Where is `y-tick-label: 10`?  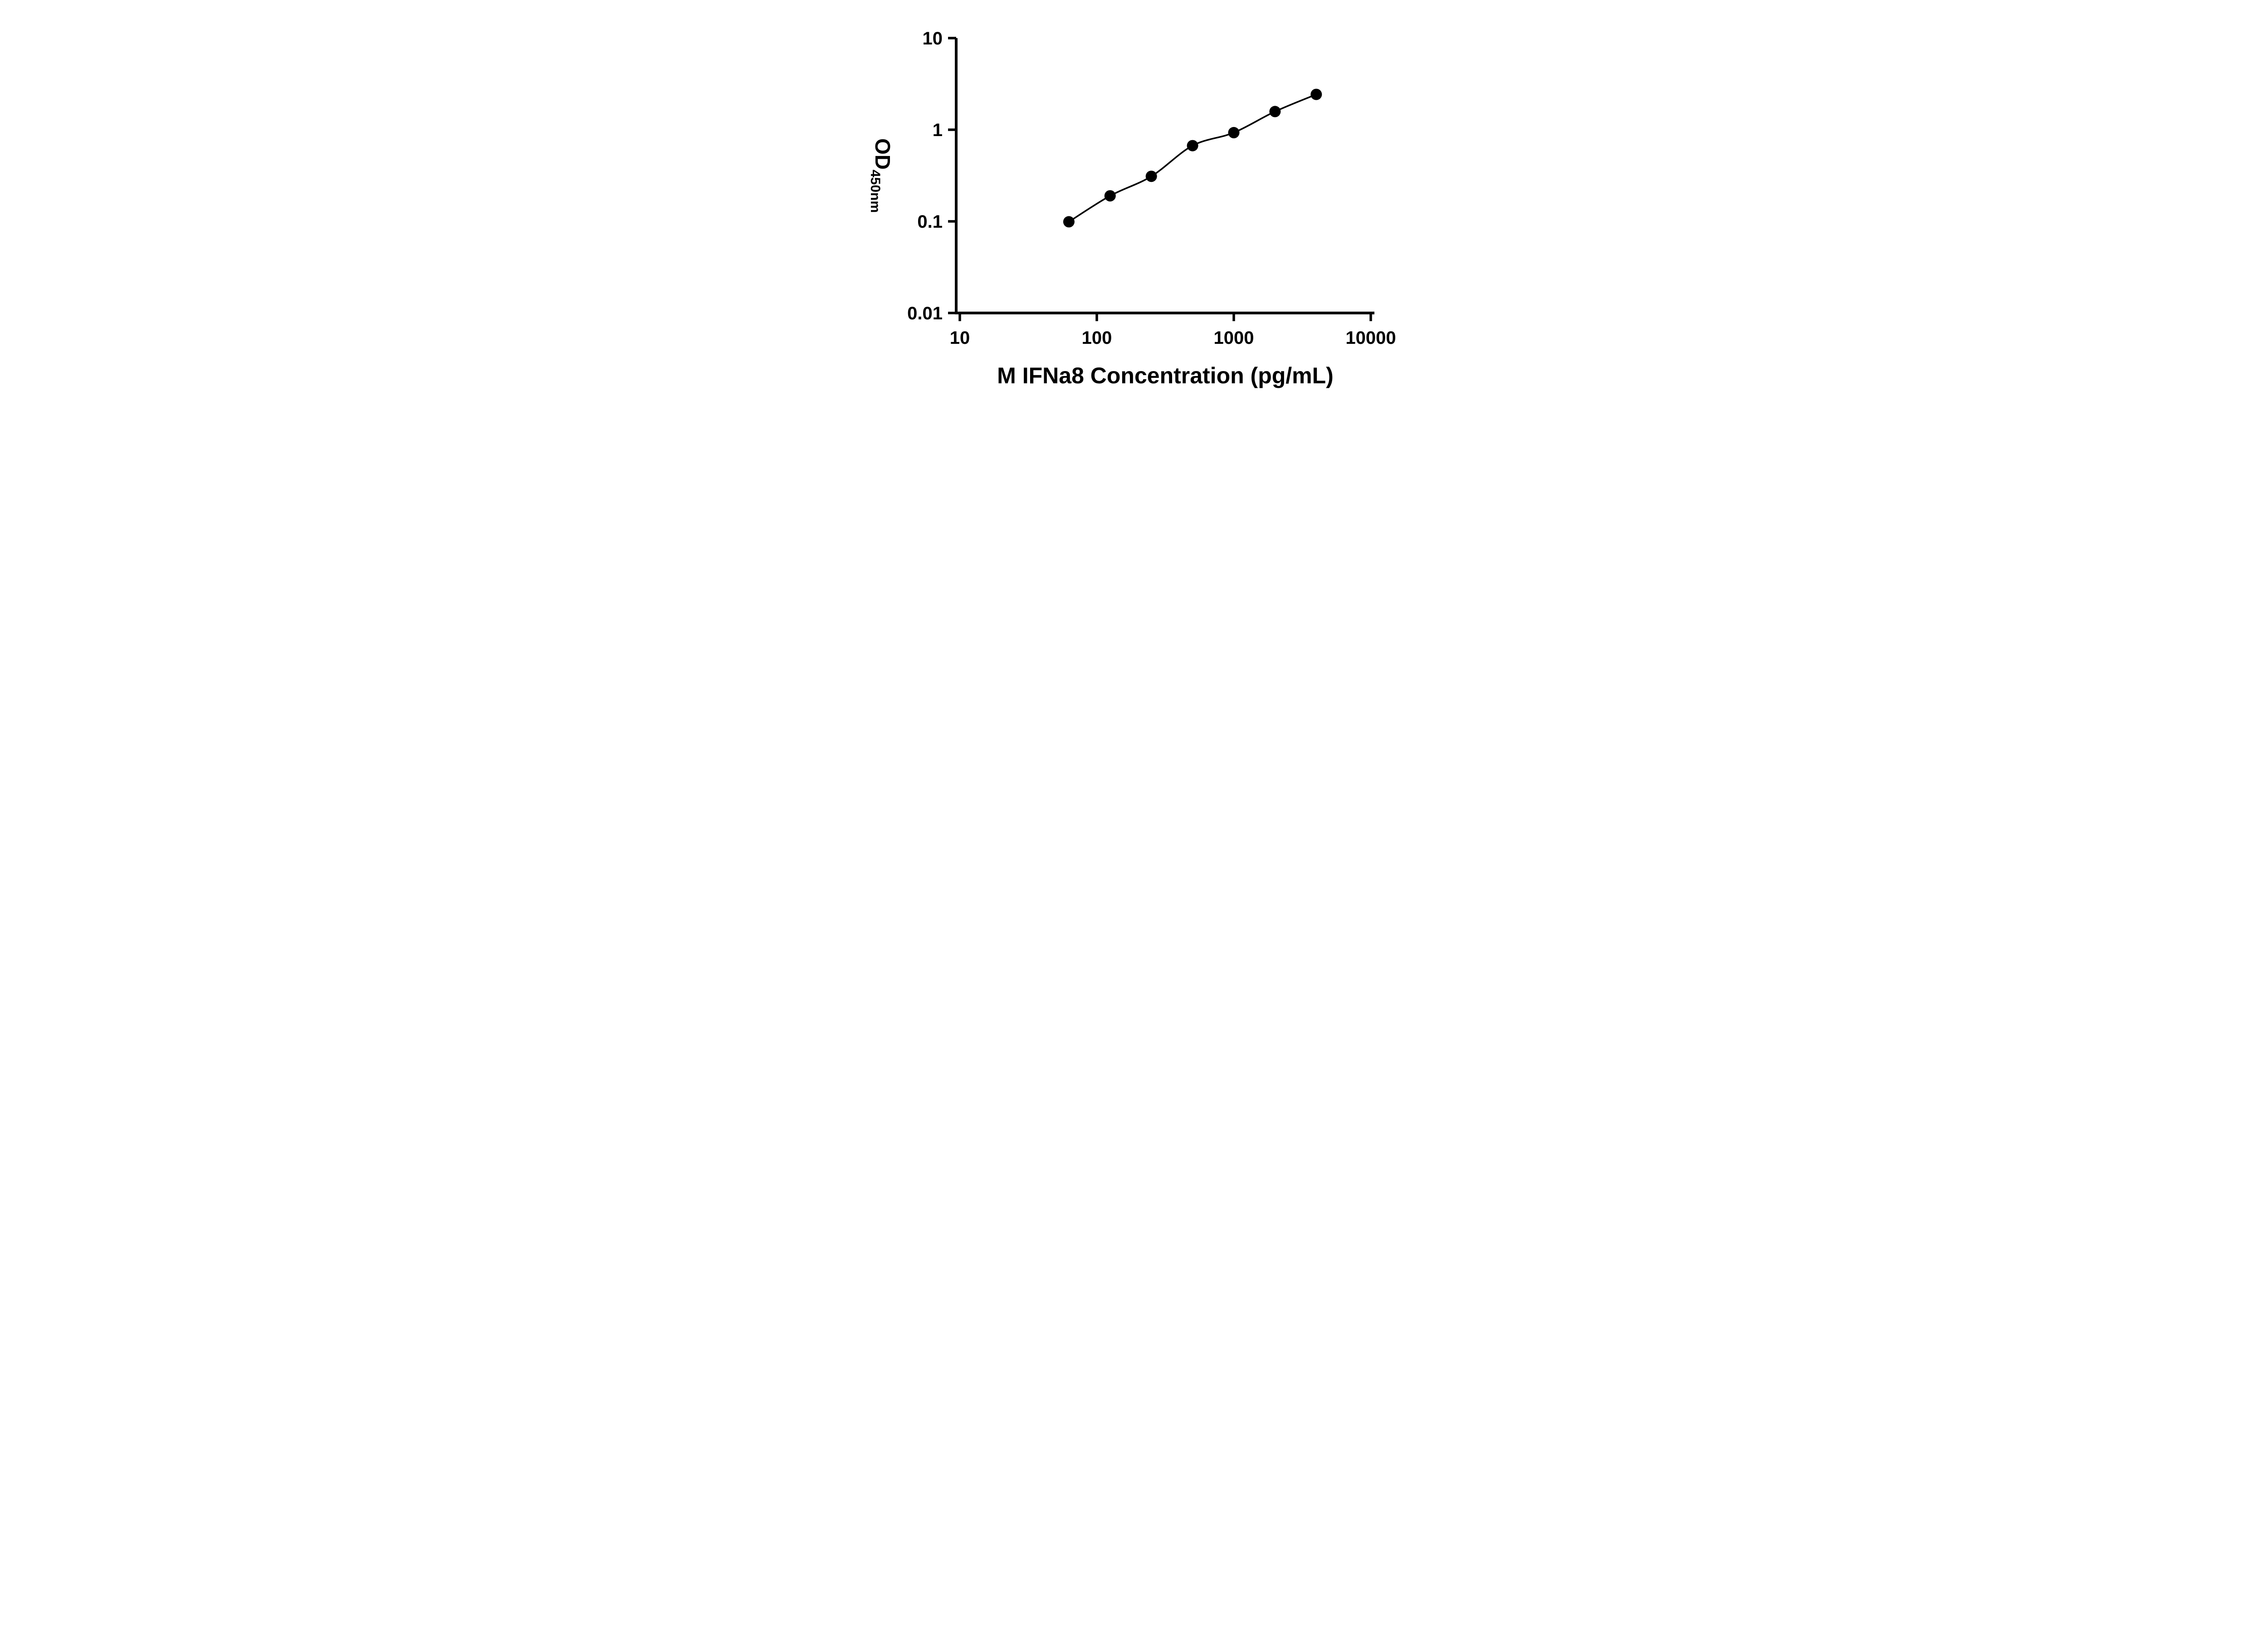
y-tick-label: 10 is located at coordinates (933, 39).